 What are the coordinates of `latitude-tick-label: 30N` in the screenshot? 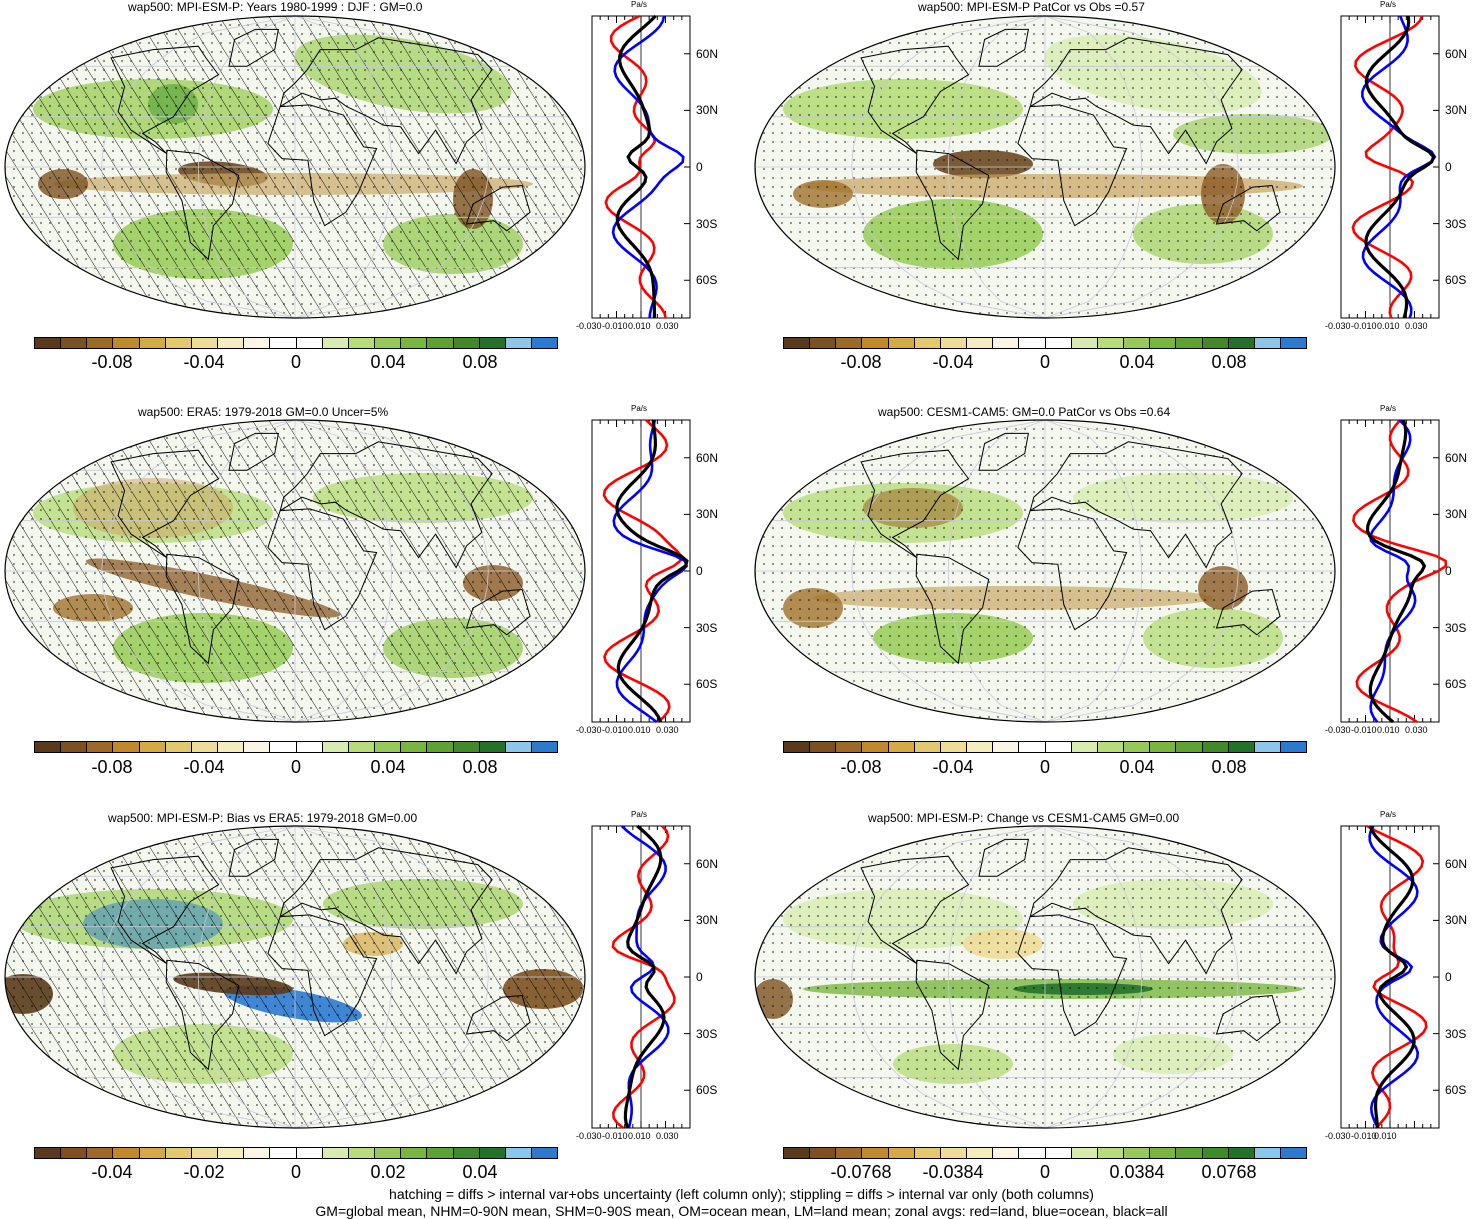 It's located at (1456, 920).